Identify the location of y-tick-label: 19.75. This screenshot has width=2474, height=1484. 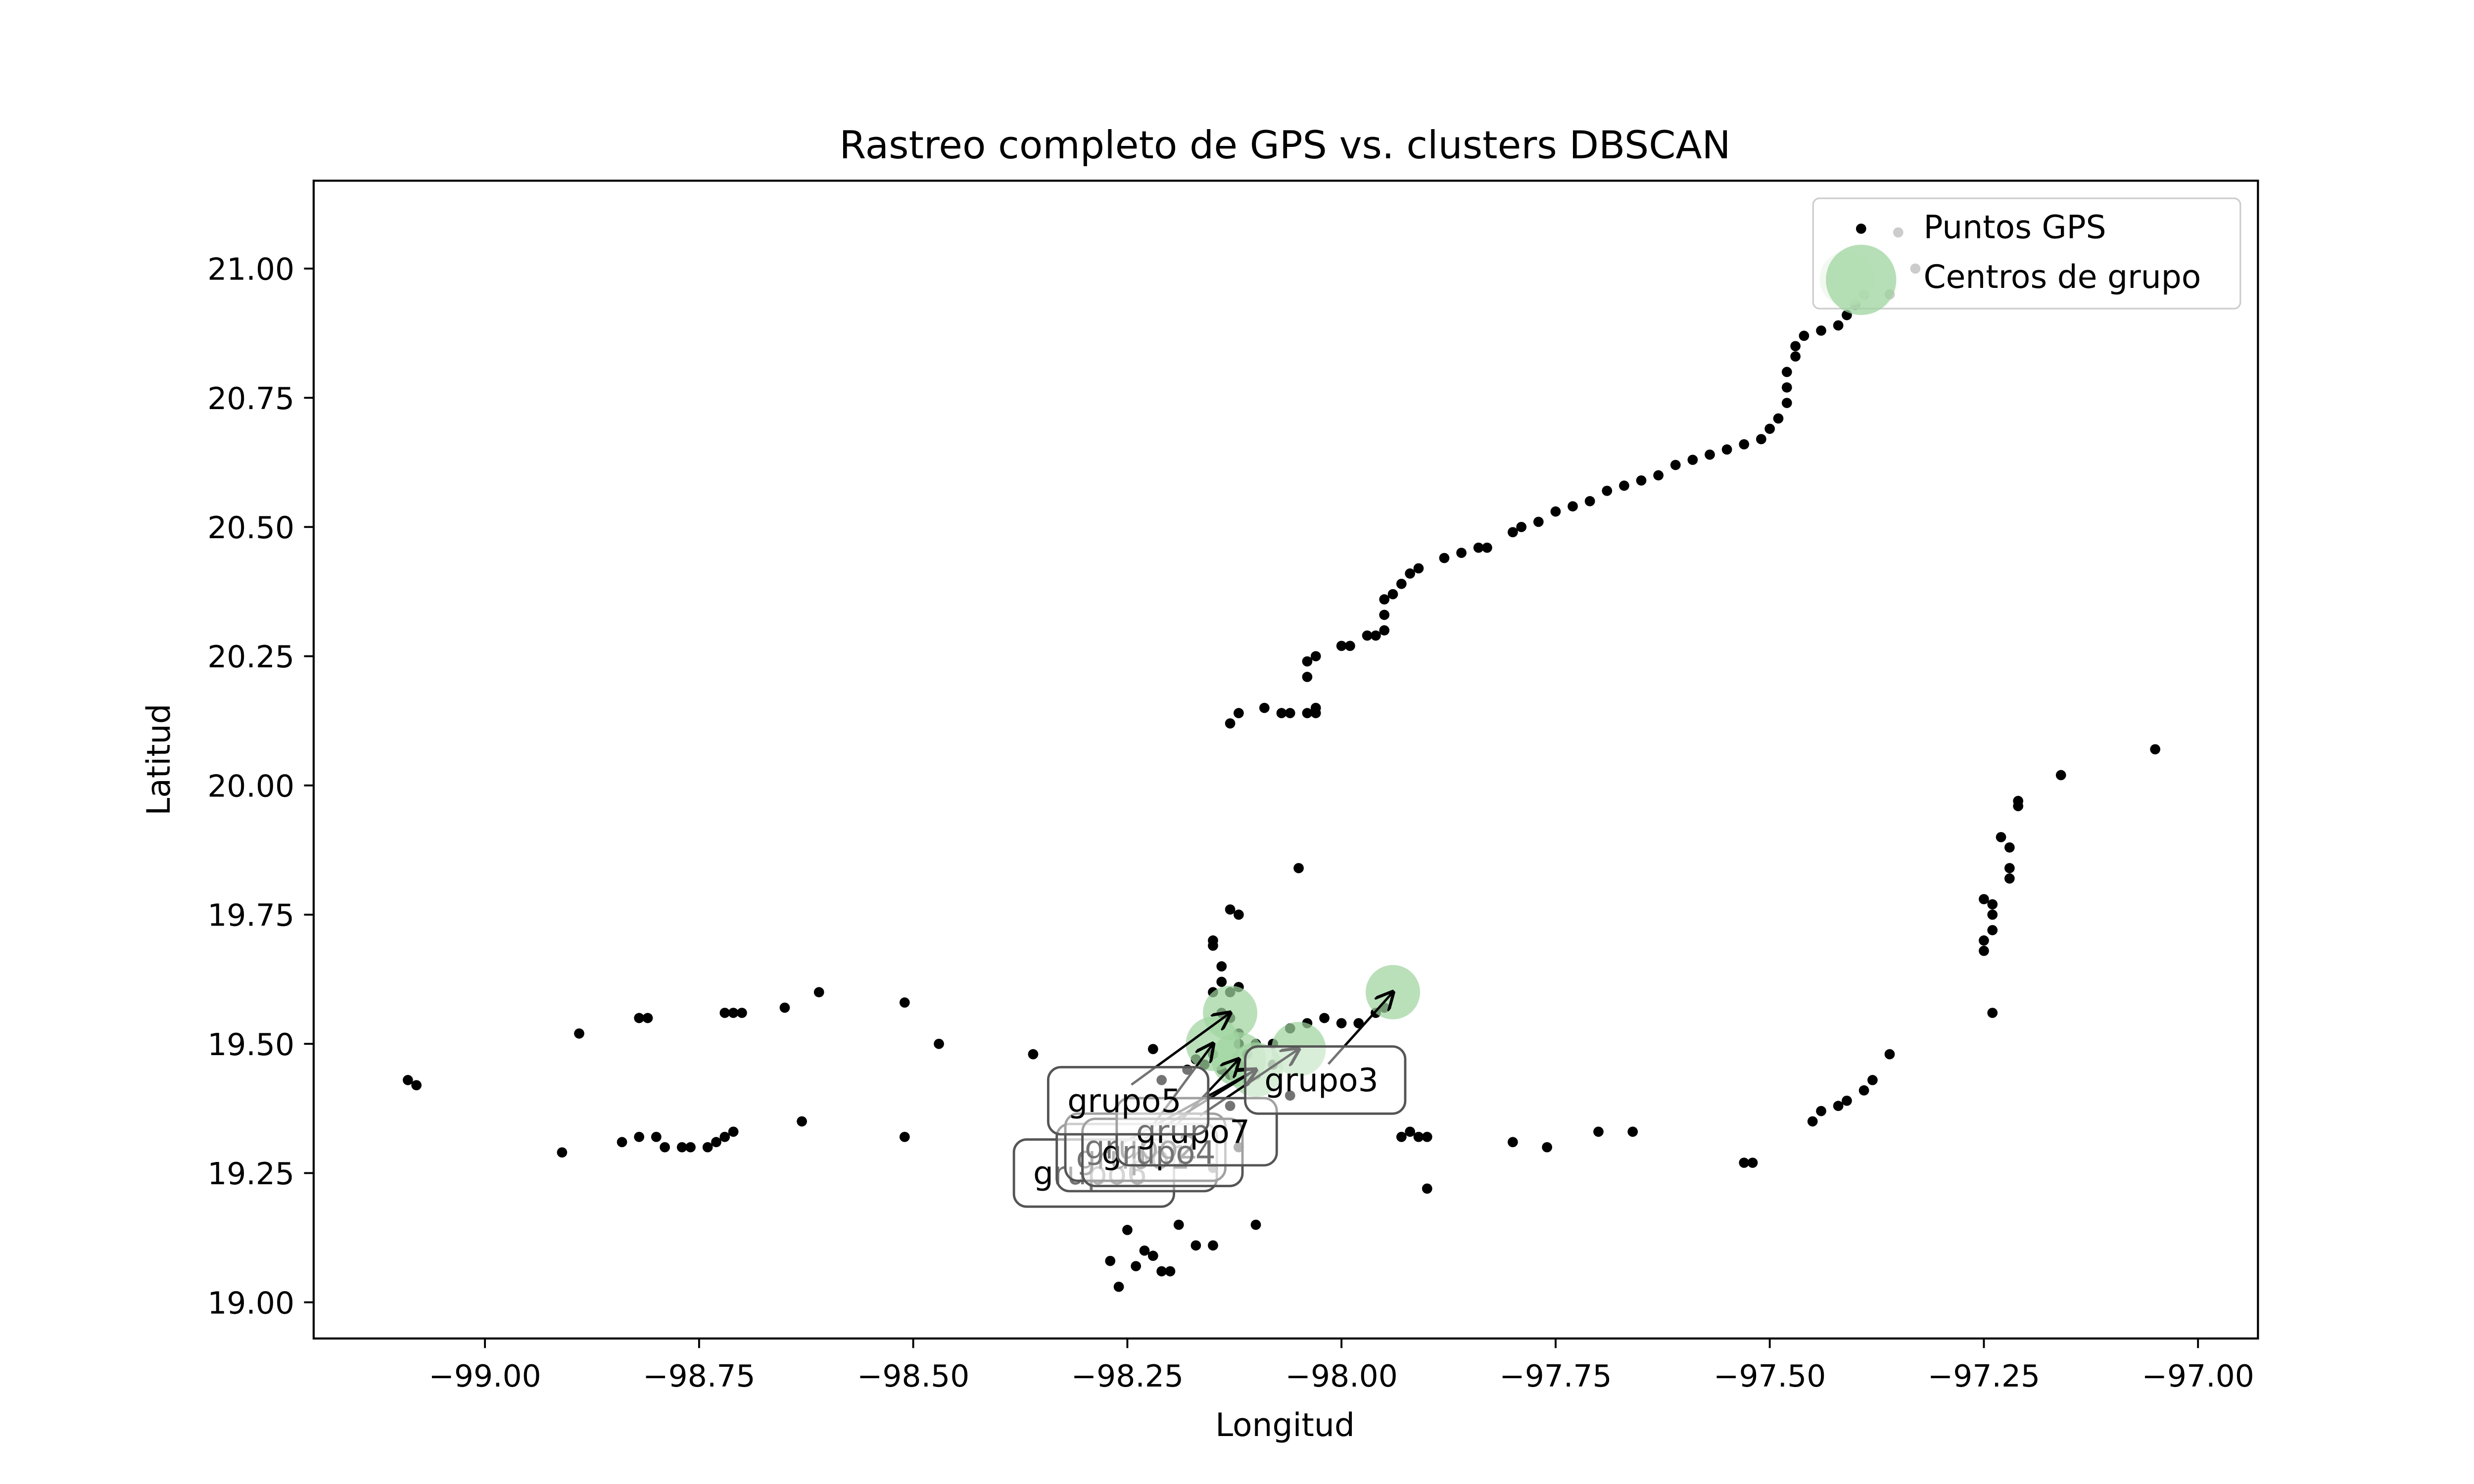
(251, 915).